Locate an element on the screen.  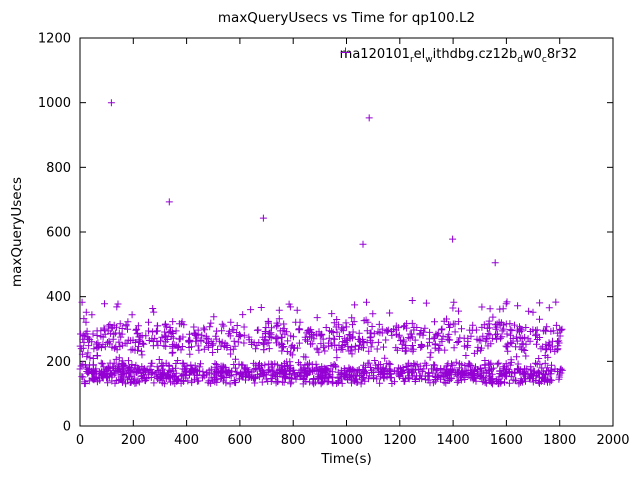
x-tick-label: 800 is located at coordinates (293, 440).